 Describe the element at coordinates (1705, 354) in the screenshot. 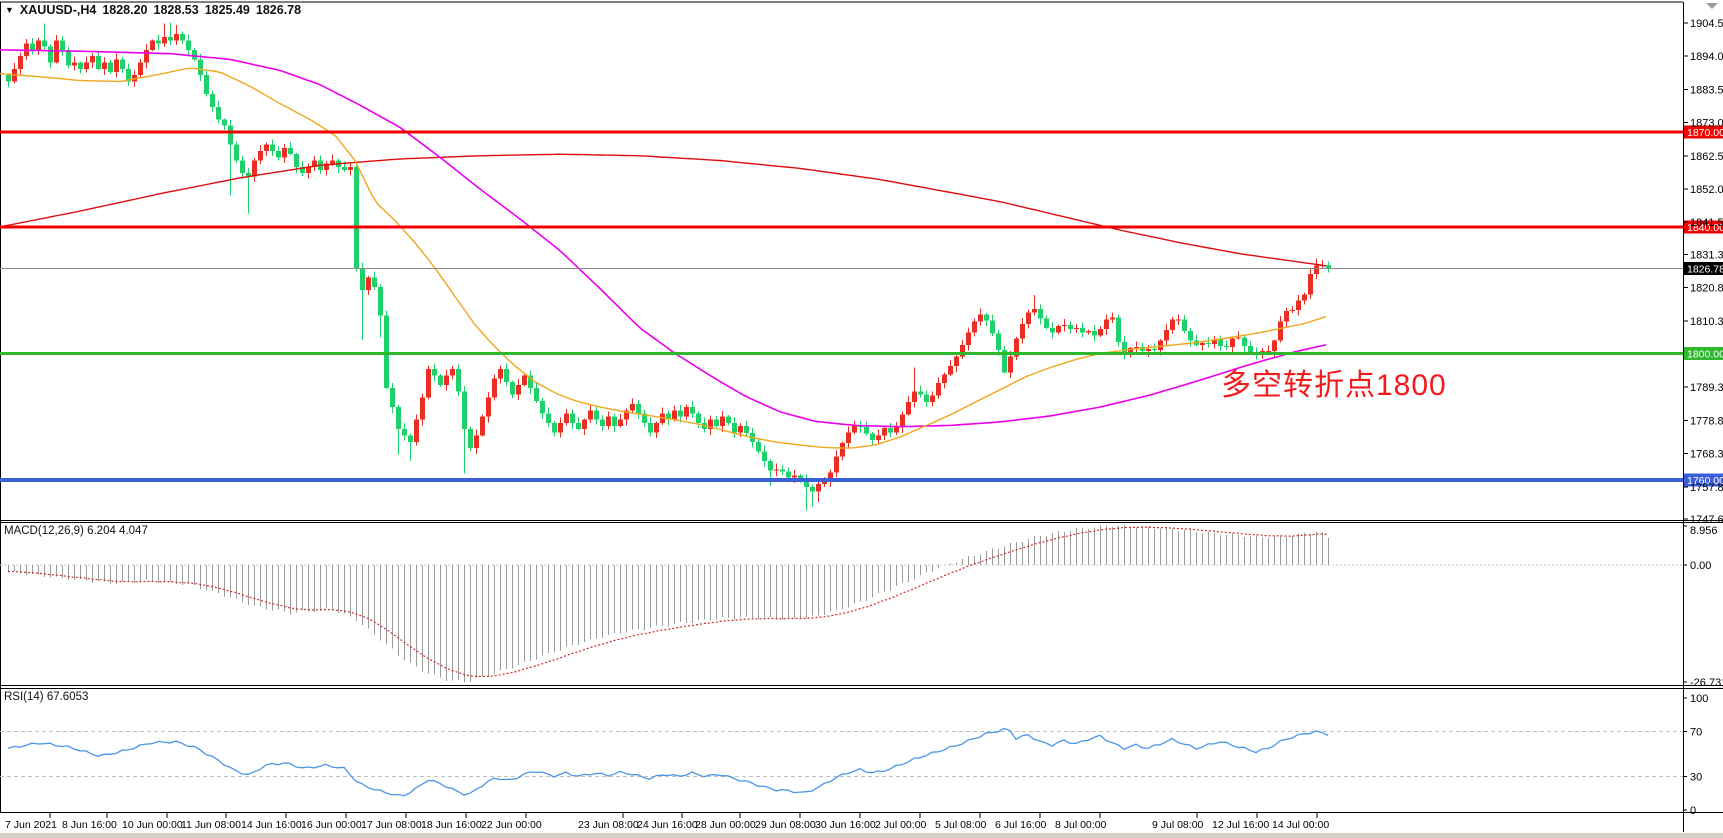

I see `level-label-text: 1800.00` at that location.